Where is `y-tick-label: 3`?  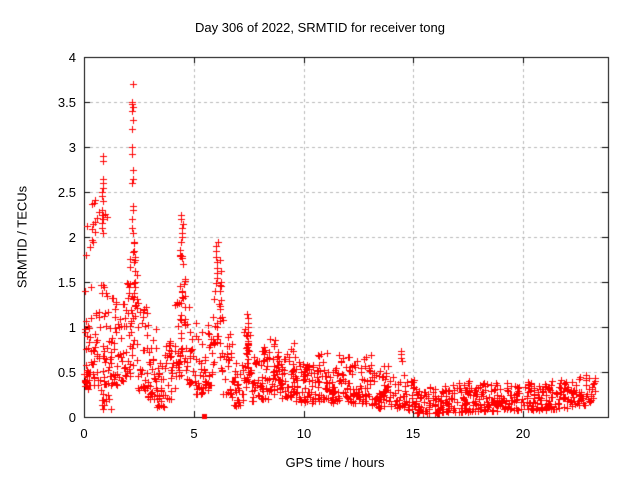 y-tick-label: 3 is located at coordinates (72, 147).